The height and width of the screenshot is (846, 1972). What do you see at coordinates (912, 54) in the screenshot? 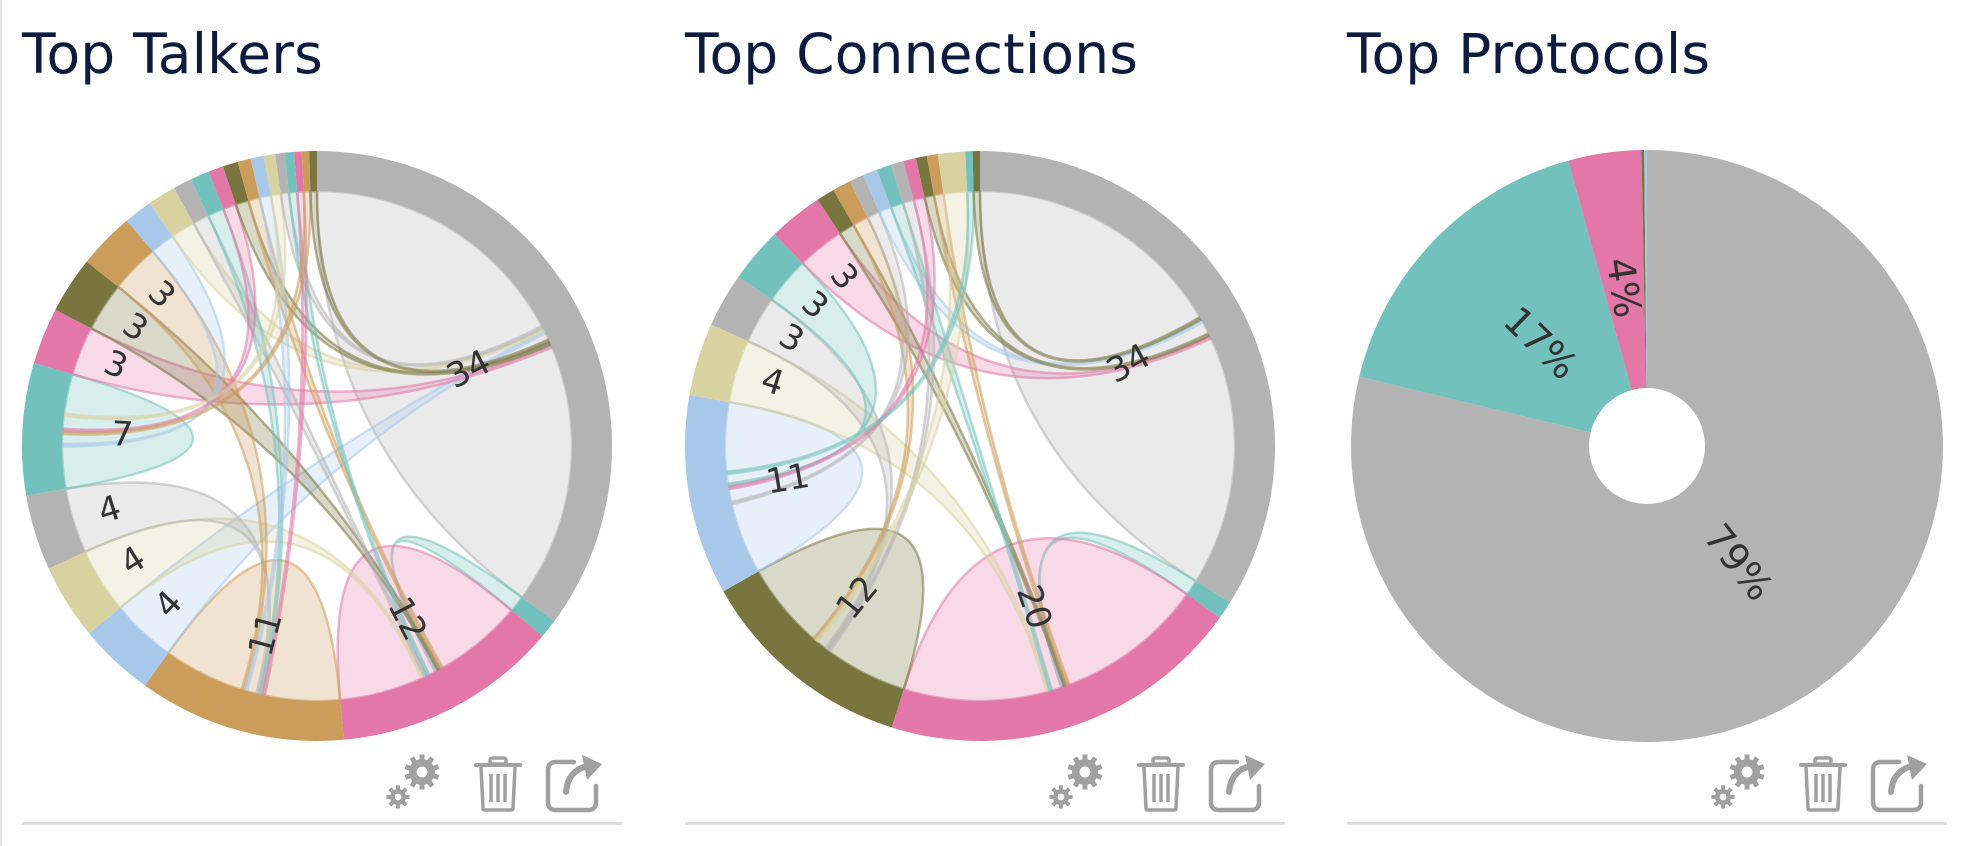
I see `widget-title: Top Connections` at bounding box center [912, 54].